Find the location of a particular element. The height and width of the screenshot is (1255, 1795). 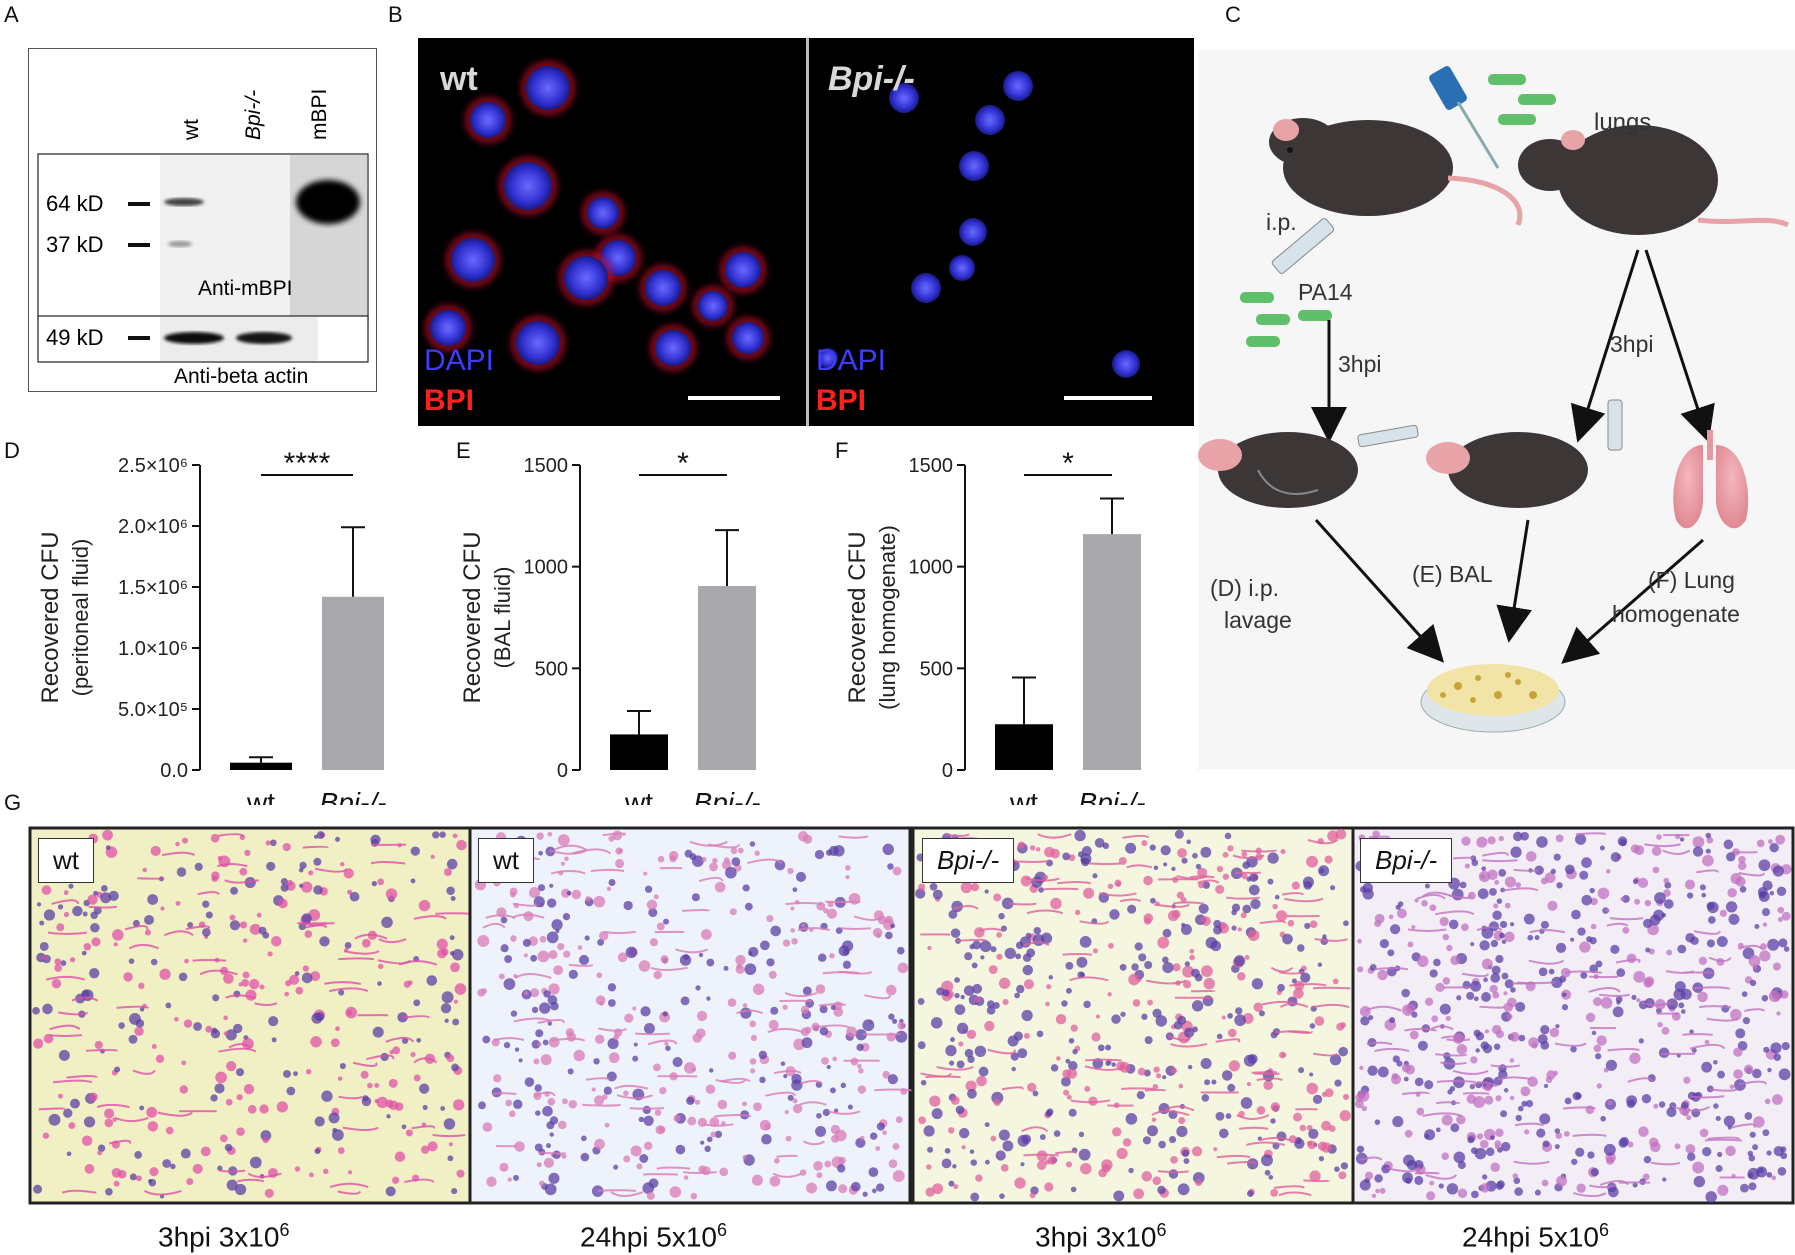

micrograph-title-wt: wt is located at coordinates (458, 79).